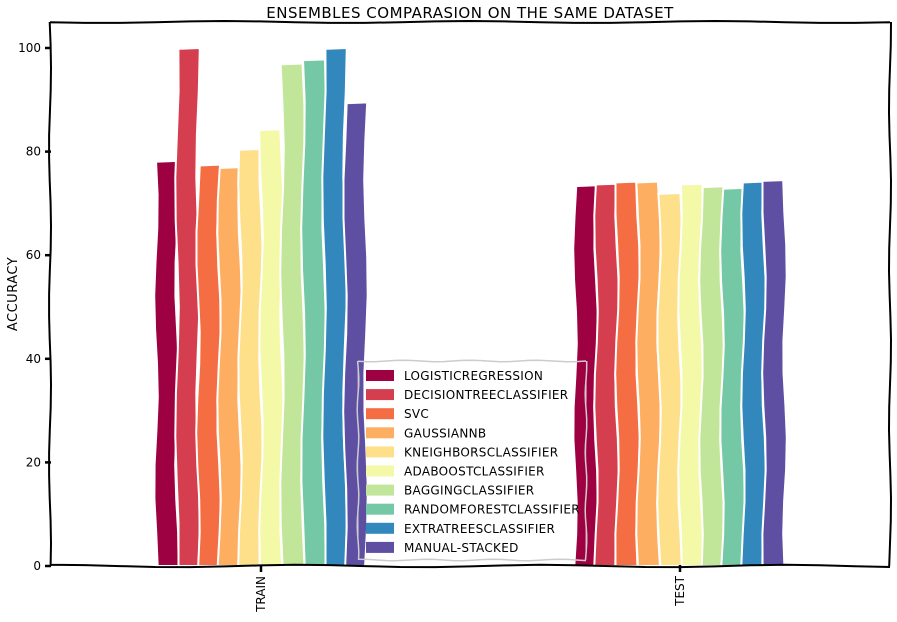 The height and width of the screenshot is (622, 897). I want to click on x-tick-label-test: TEST, so click(680, 591).